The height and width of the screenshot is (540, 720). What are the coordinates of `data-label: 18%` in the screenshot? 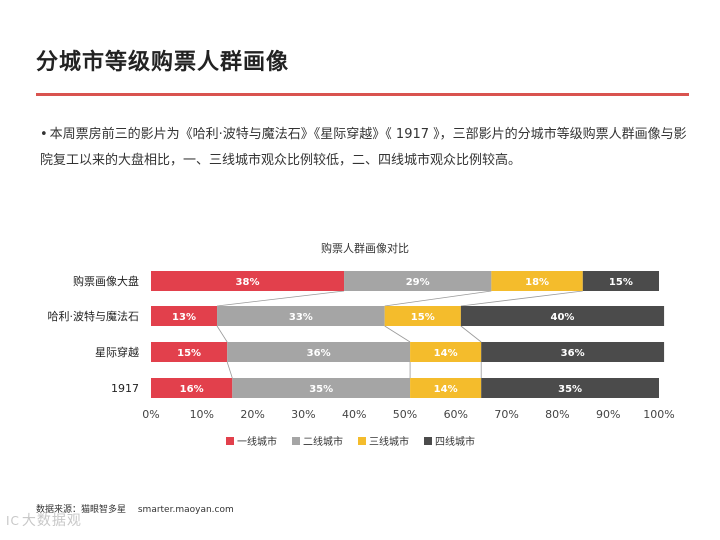 It's located at (537, 282).